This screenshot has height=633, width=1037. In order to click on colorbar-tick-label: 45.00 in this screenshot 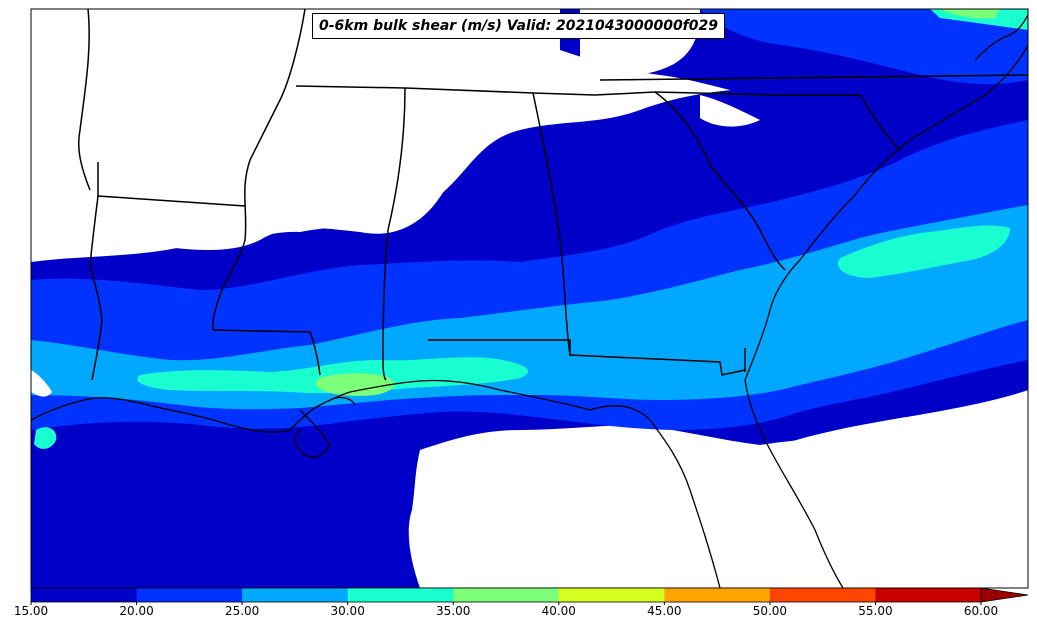, I will do `click(664, 611)`.